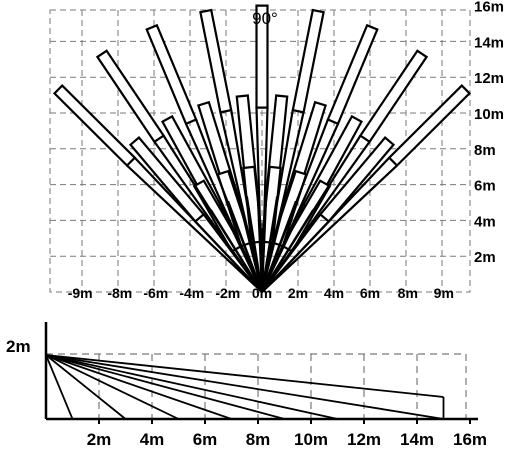 The height and width of the screenshot is (456, 520). What do you see at coordinates (311, 439) in the screenshot?
I see `side-x-tick-label: 10m` at bounding box center [311, 439].